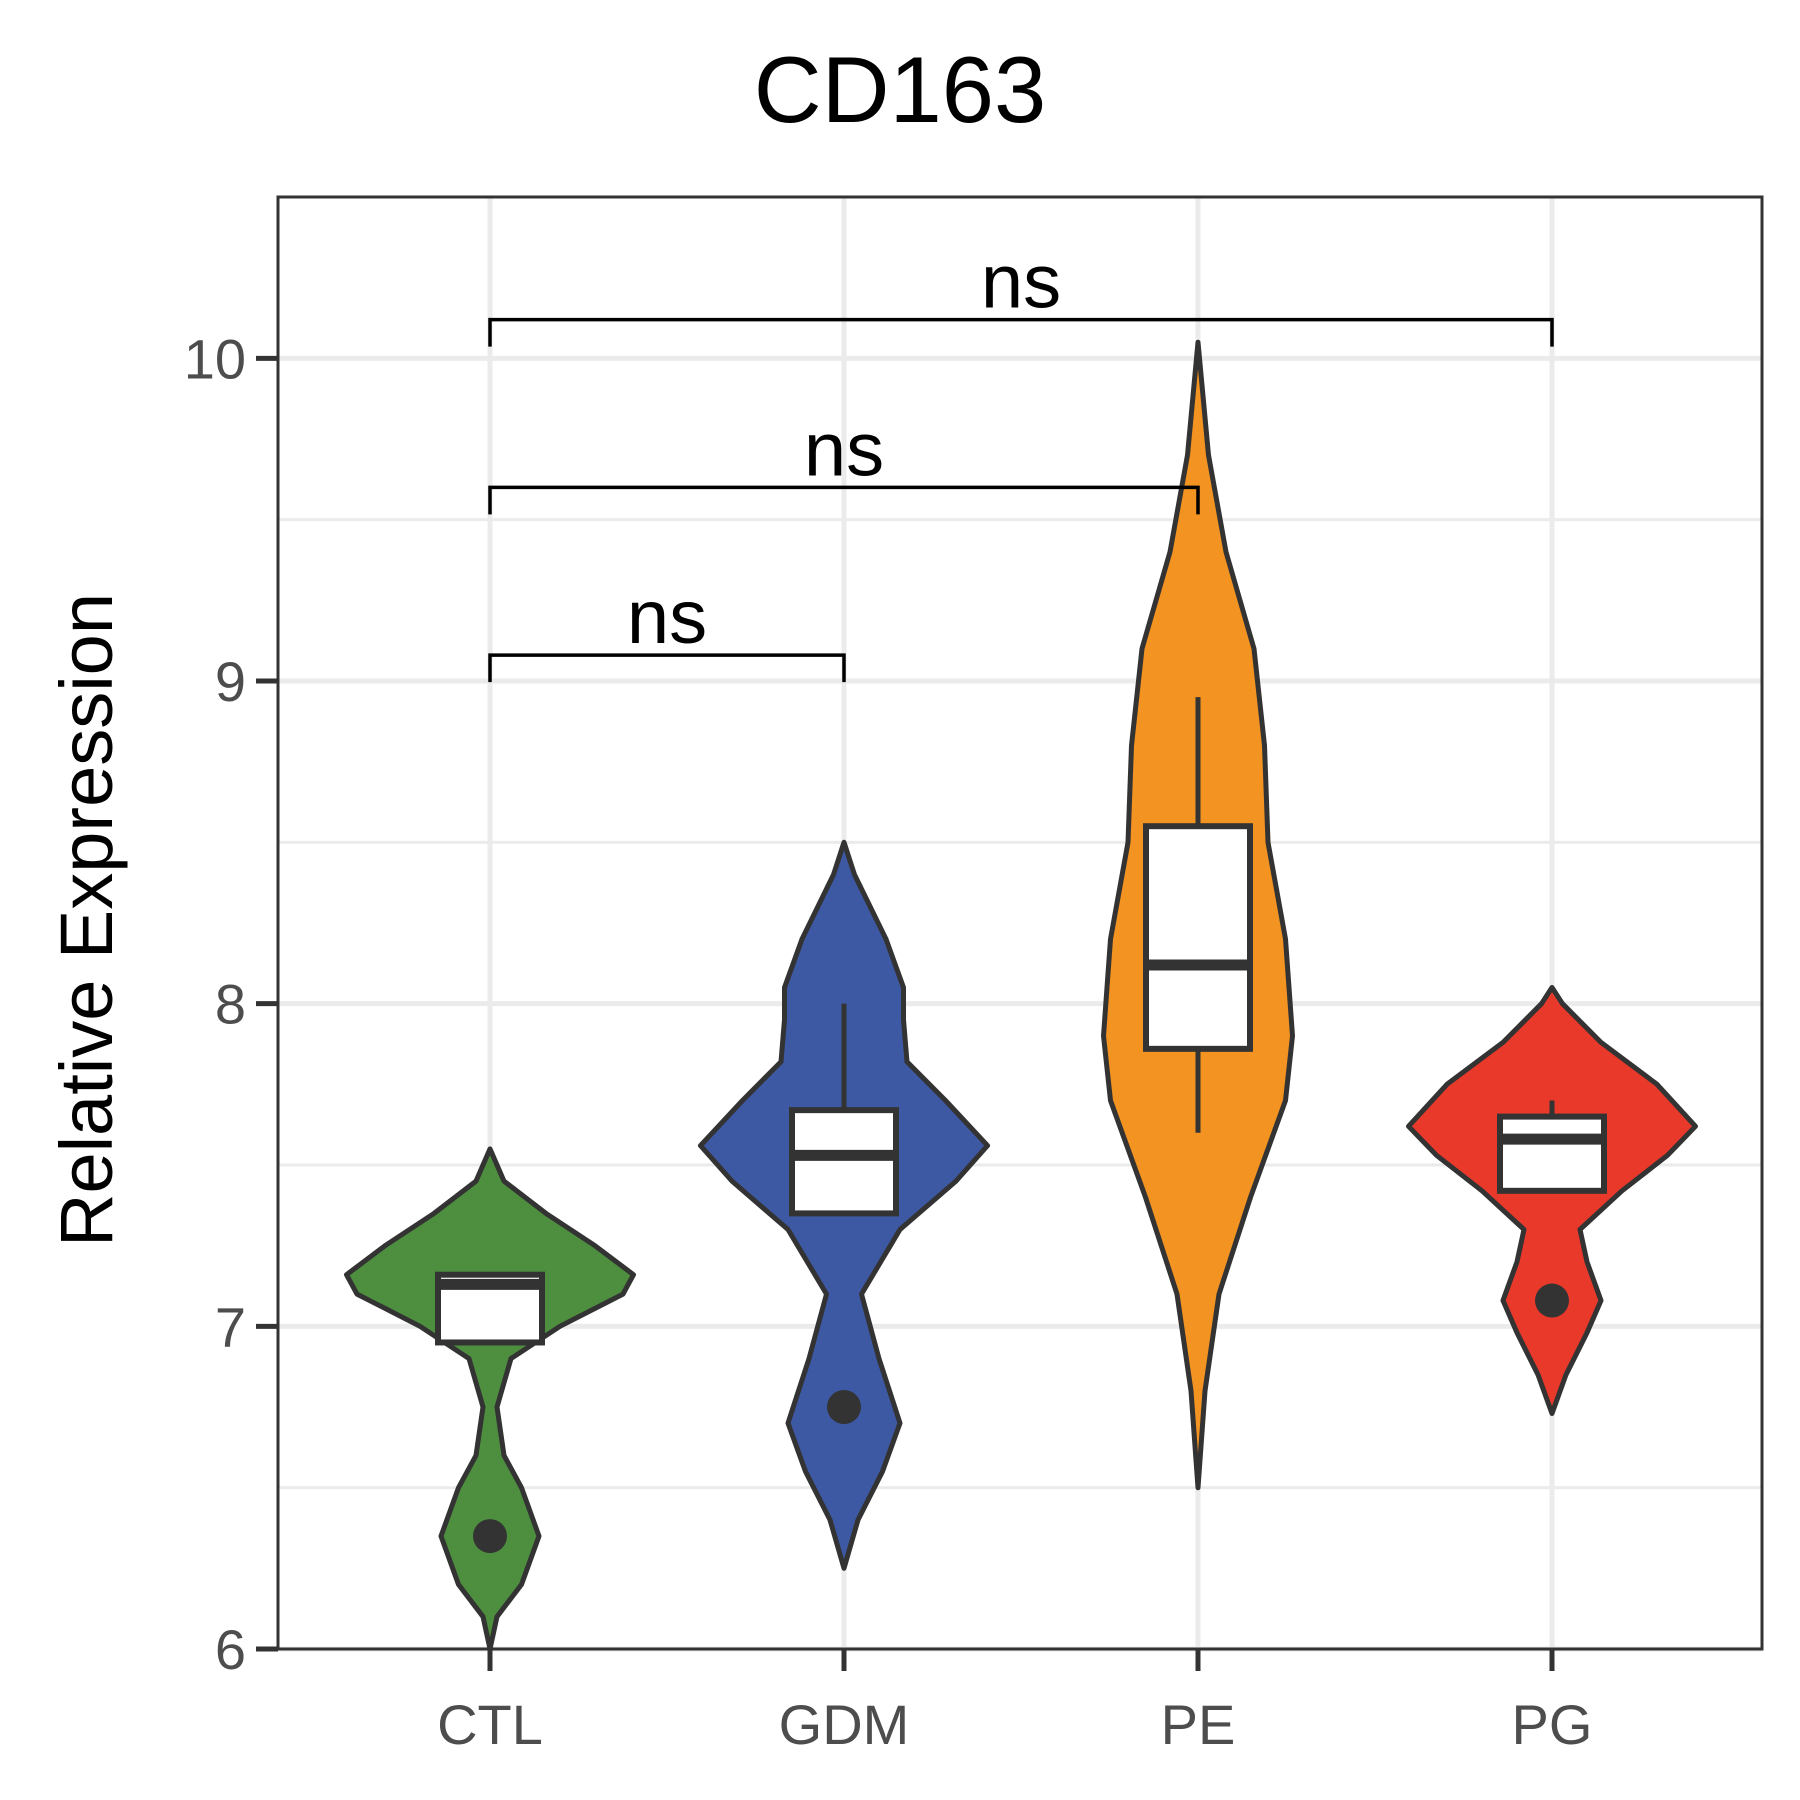 The image size is (1800, 1800). I want to click on x-tick-label: PG, so click(1552, 1724).